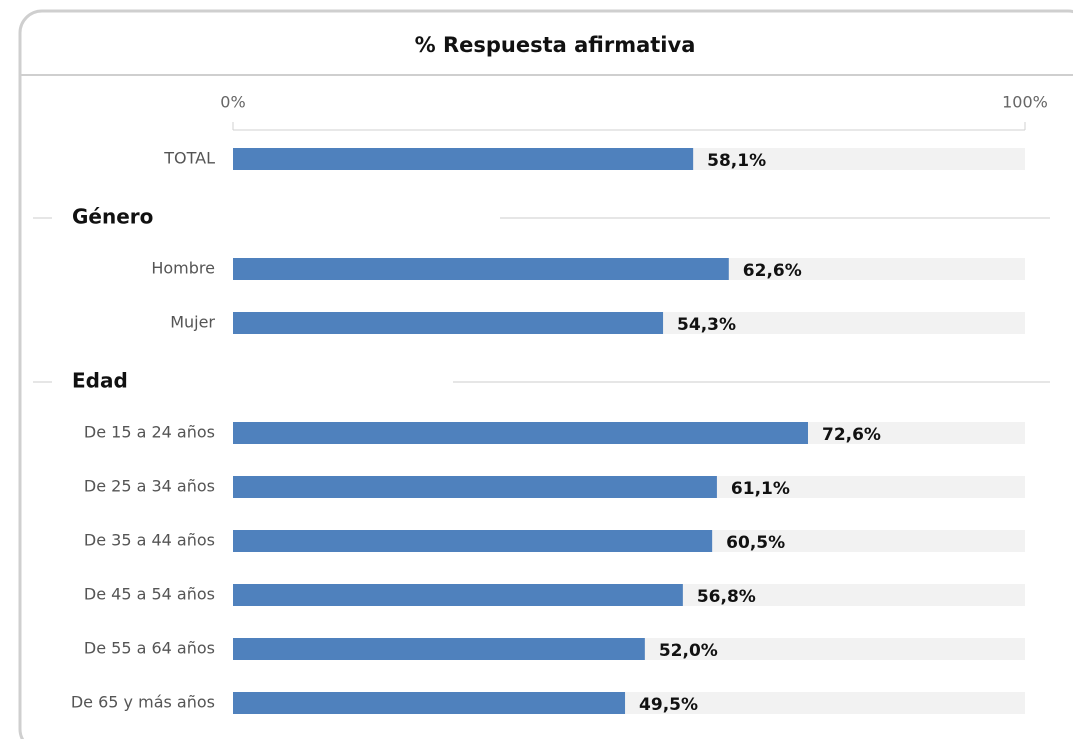  Describe the element at coordinates (1025, 102) in the screenshot. I see `x-tick-label: 100%` at that location.